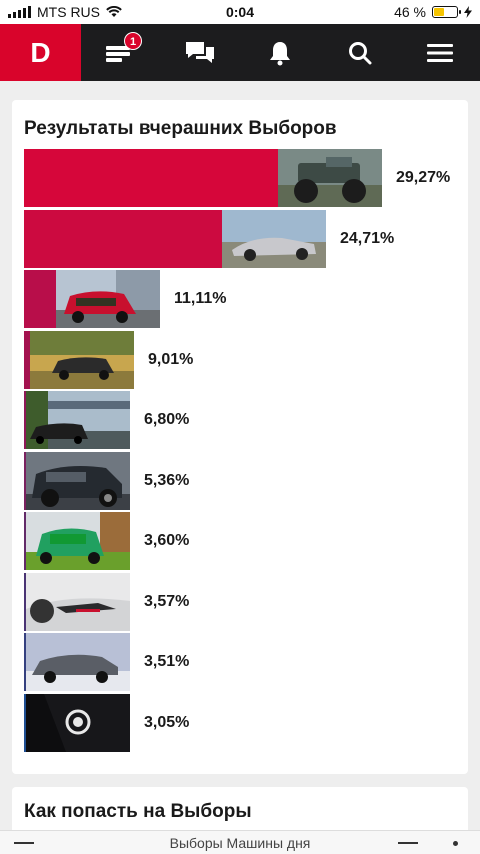  I want to click on result-row: 5,36%, so click(107, 480).